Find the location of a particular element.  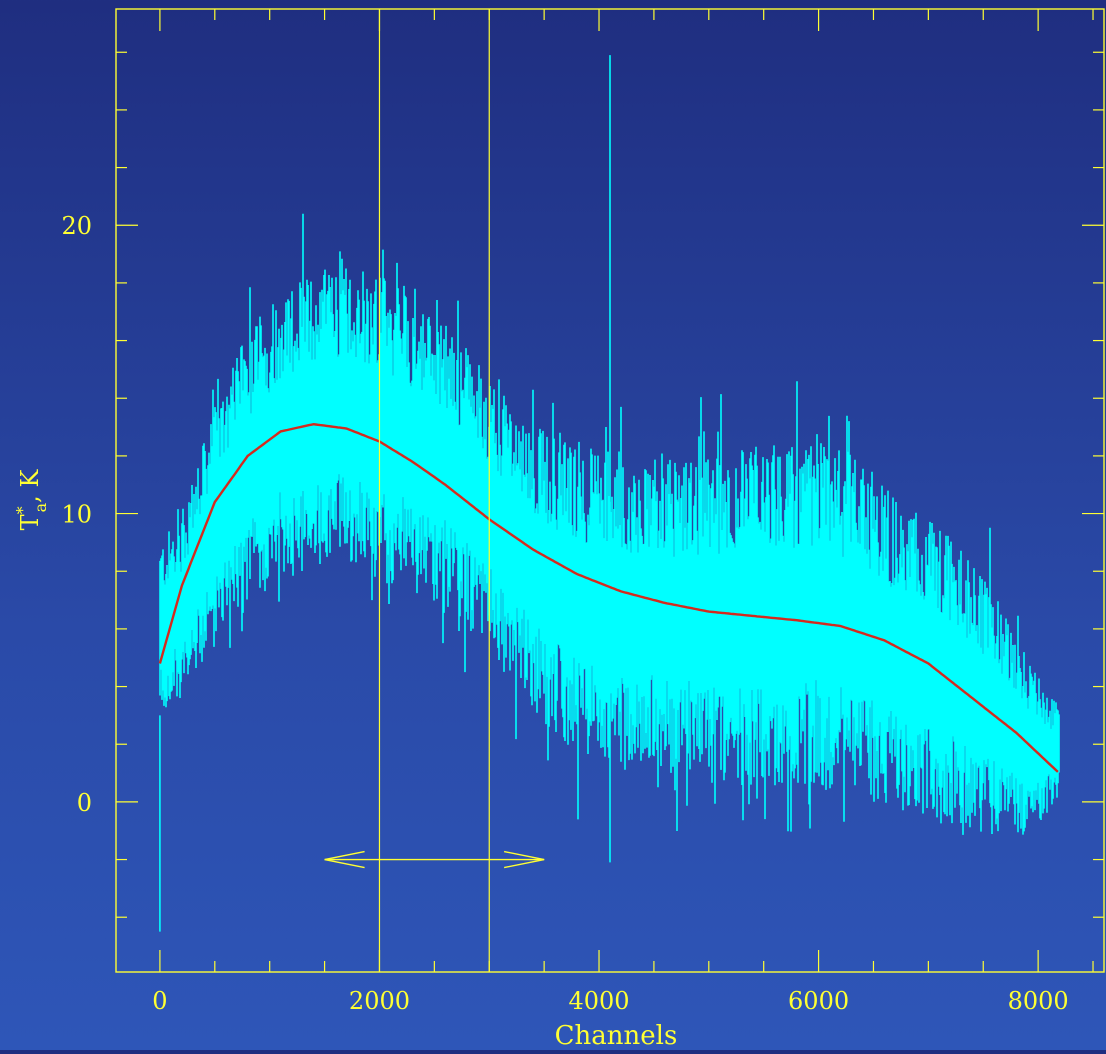

y-tick-label: 20 is located at coordinates (76, 226).